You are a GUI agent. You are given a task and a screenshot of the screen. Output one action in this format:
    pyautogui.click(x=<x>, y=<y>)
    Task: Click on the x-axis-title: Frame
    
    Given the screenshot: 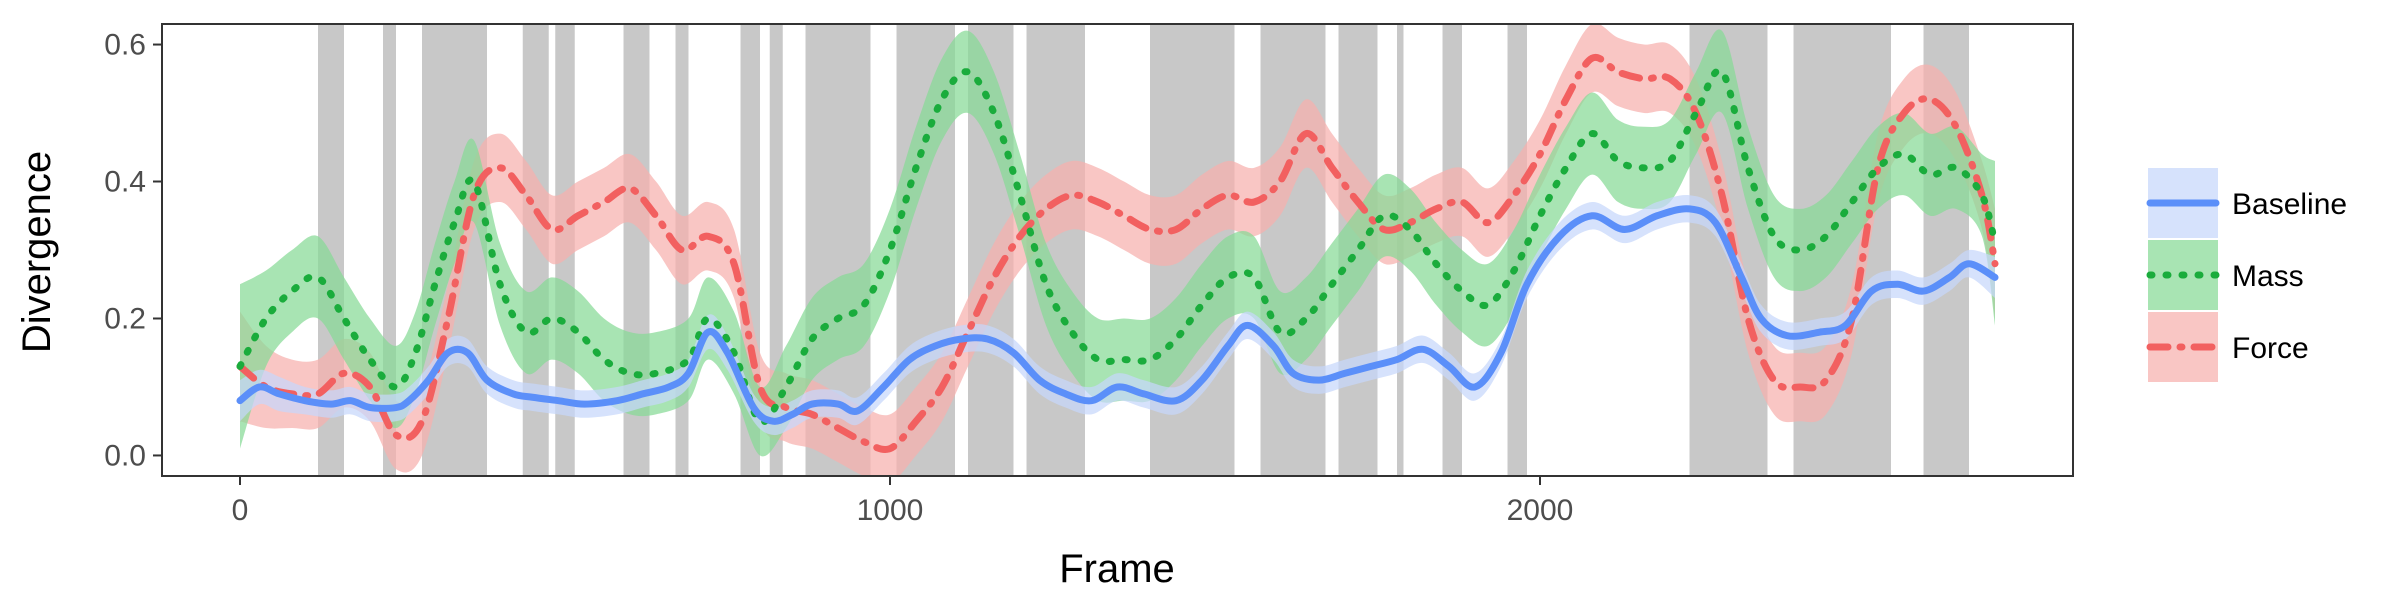 What is the action you would take?
    pyautogui.click(x=1117, y=569)
    